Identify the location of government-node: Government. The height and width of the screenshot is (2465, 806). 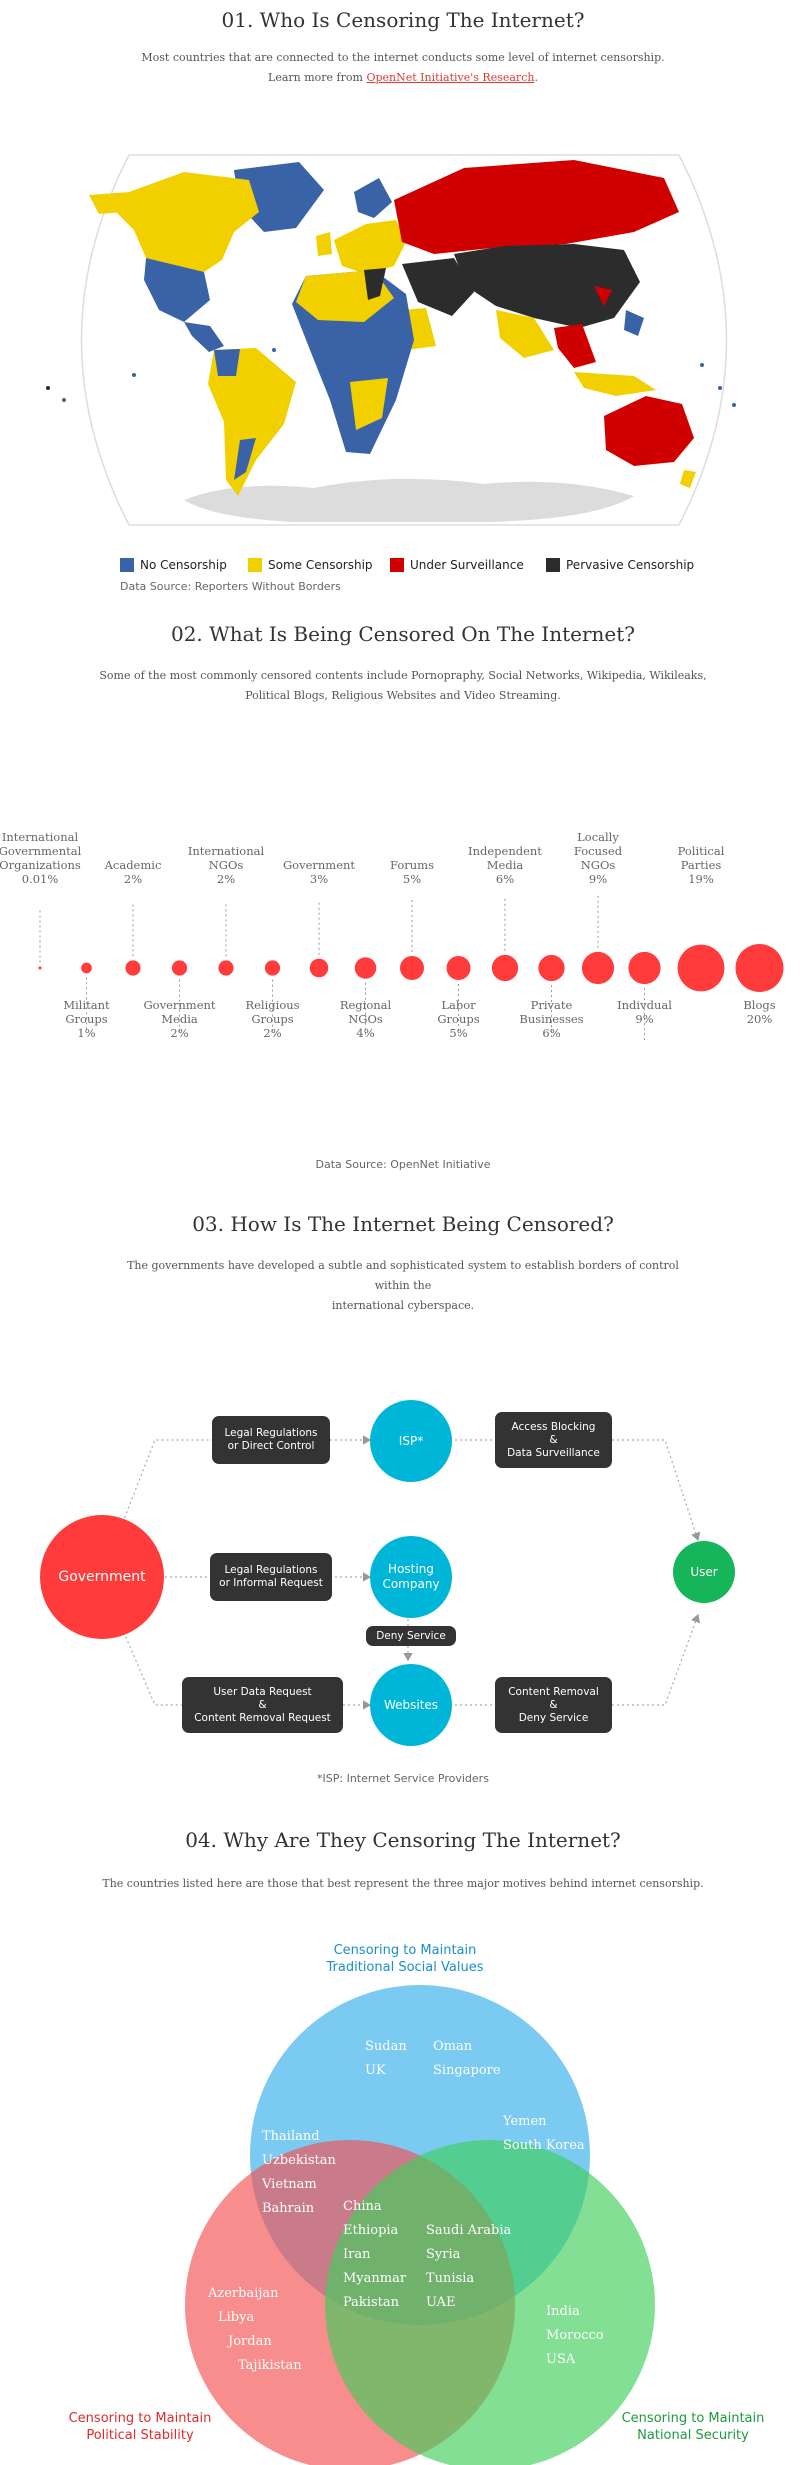
(102, 1577).